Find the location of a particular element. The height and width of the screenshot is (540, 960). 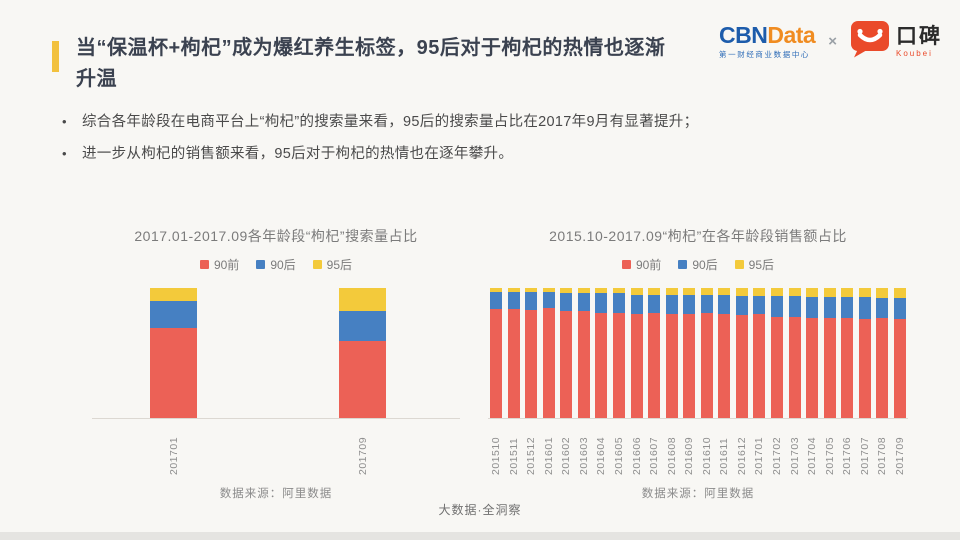

bar-column: 201607 is located at coordinates (654, 381).